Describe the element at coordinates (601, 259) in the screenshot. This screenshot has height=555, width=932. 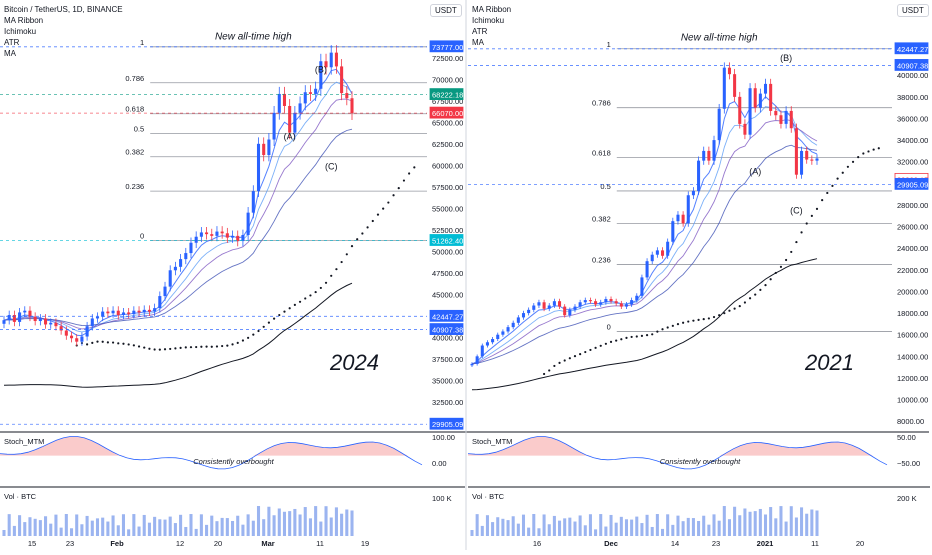
I see `right-fib-label-5: 0.236` at that location.